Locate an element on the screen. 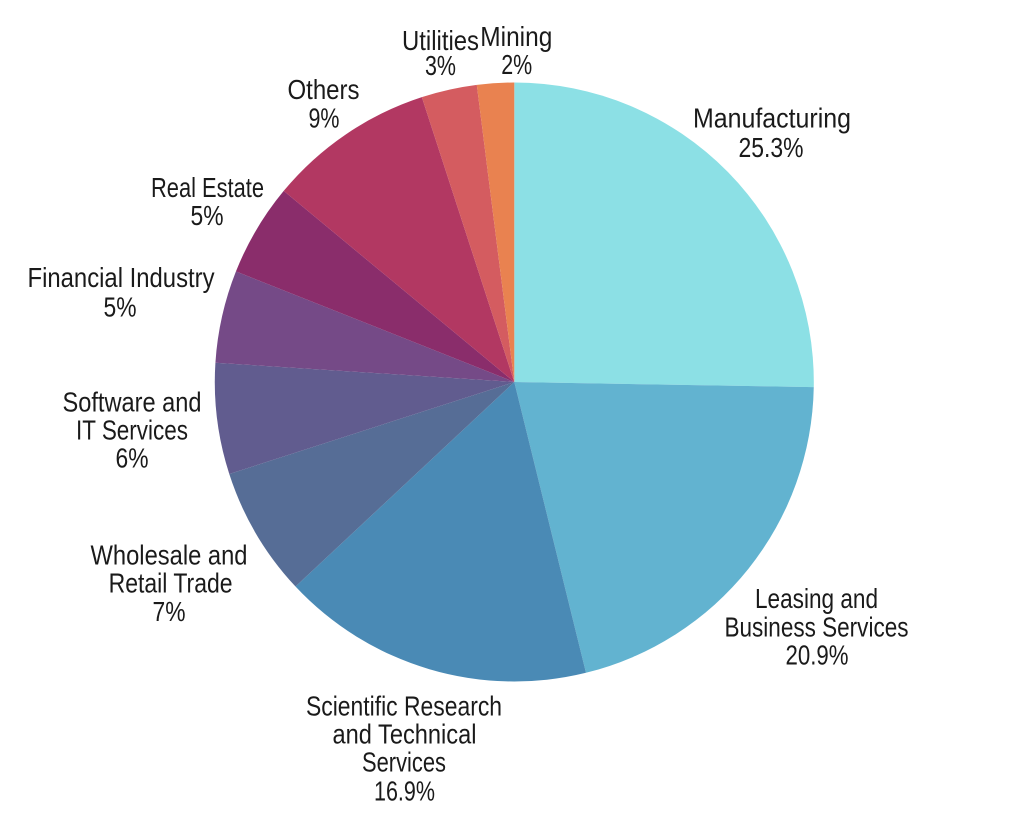 Image resolution: width=1024 pixels, height=819 pixels. svg-text: 25.3% is located at coordinates (771, 147).